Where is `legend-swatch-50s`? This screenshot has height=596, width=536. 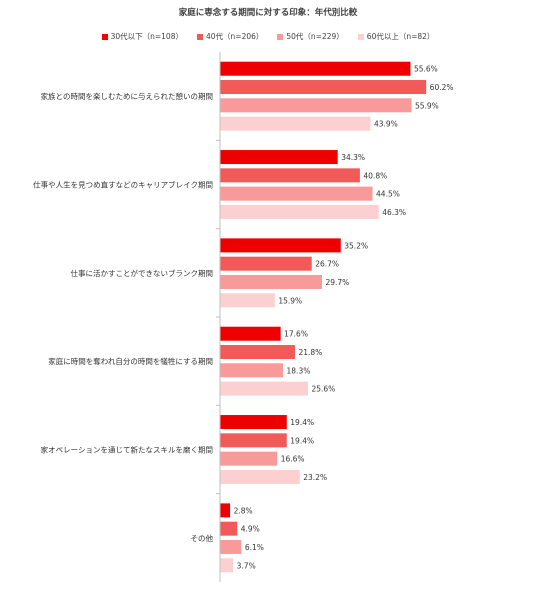
legend-swatch-50s is located at coordinates (280, 36).